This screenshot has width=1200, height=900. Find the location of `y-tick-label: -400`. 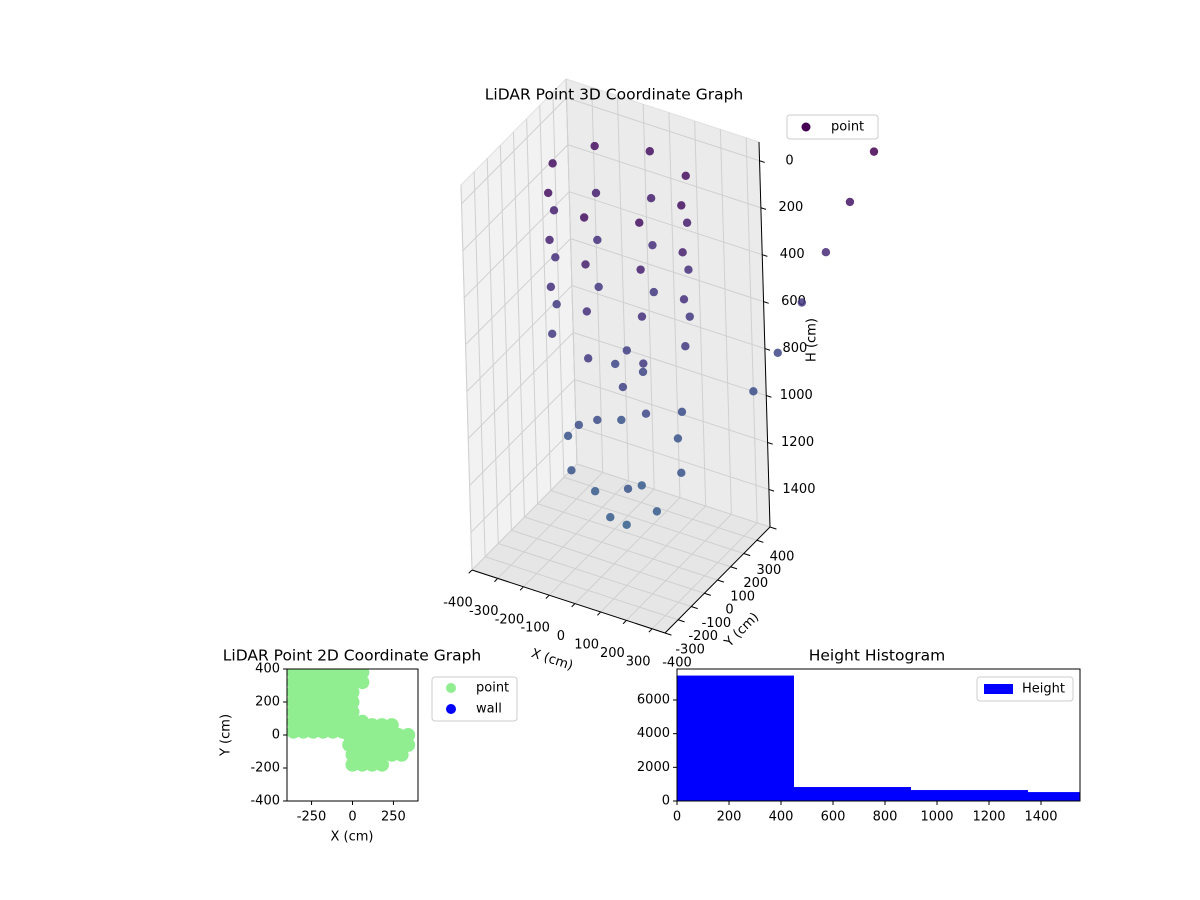

y-tick-label: -400 is located at coordinates (265, 801).